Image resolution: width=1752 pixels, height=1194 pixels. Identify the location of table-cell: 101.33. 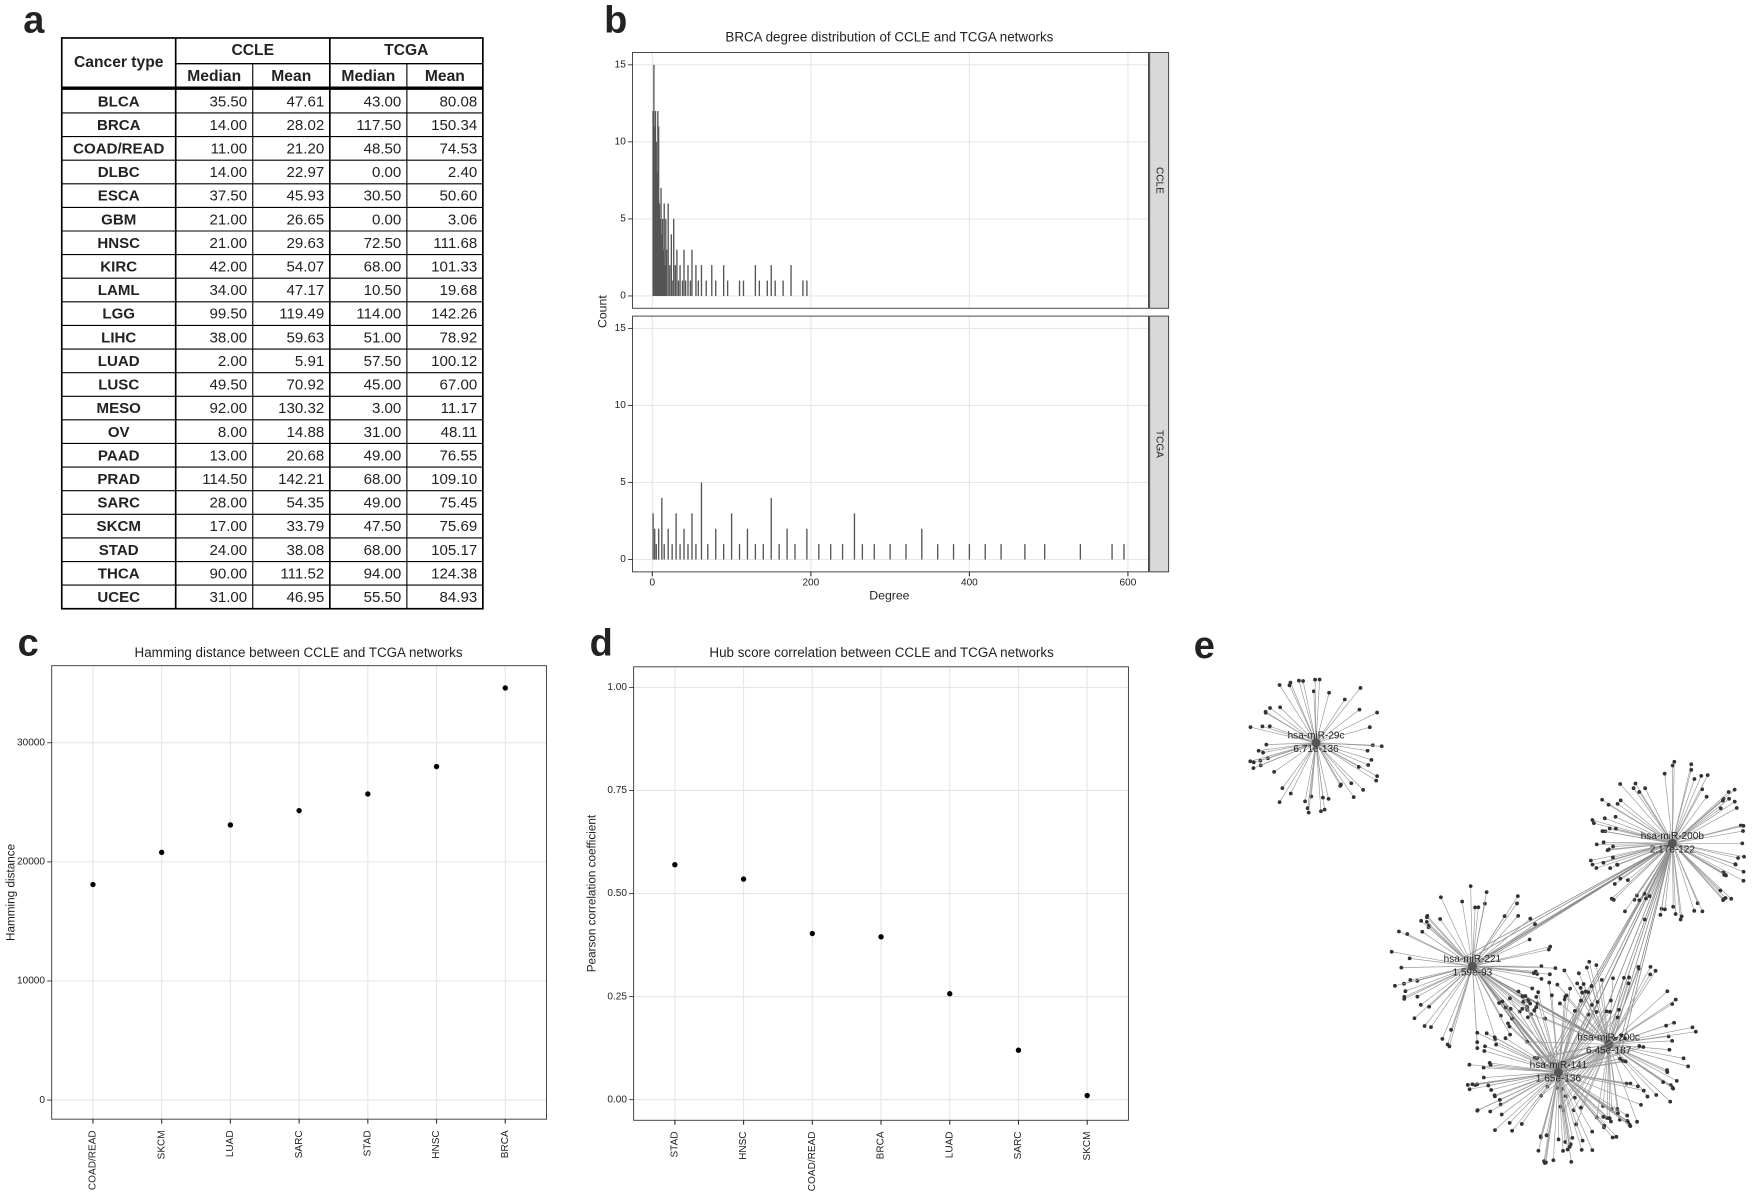
(454, 267).